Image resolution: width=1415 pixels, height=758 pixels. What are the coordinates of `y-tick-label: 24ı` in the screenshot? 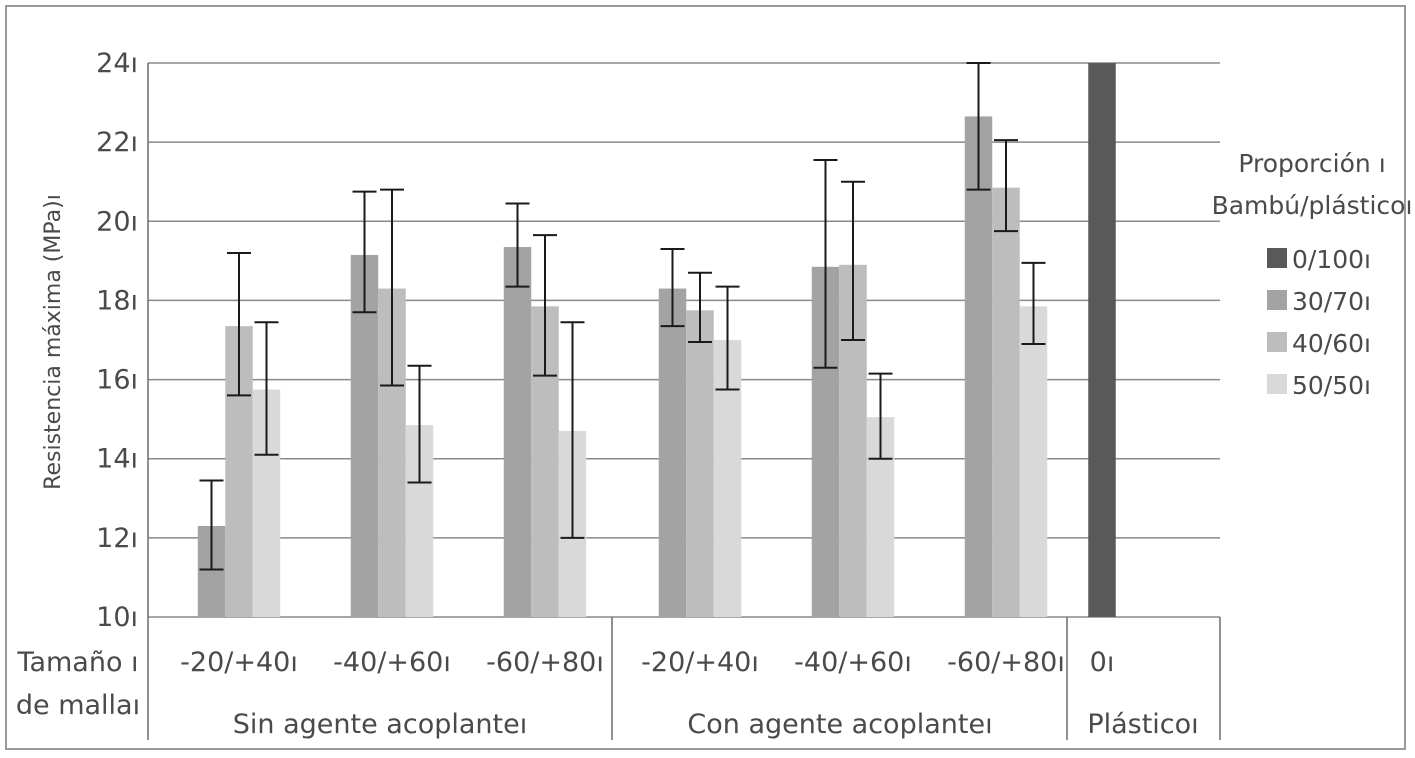 It's located at (117, 63).